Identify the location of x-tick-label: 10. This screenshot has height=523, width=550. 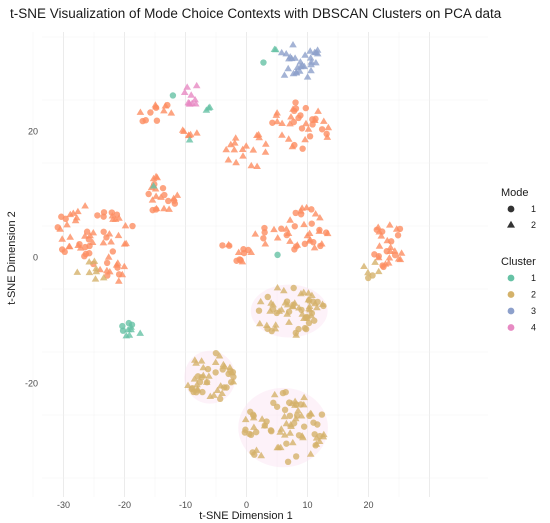
(307, 505).